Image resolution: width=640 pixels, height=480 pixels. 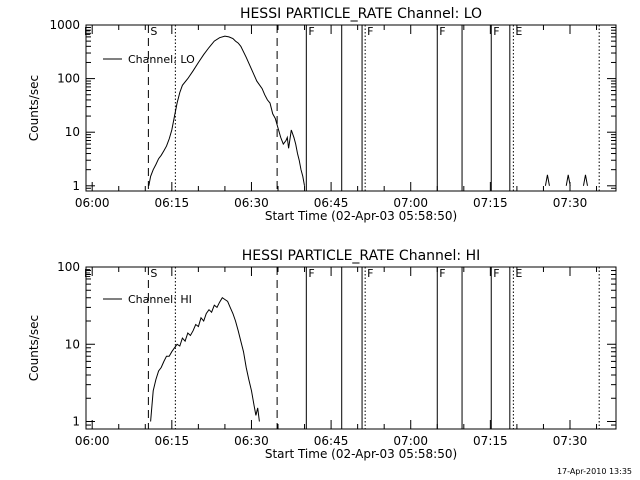 What do you see at coordinates (361, 256) in the screenshot?
I see `chart-title: HESSI PARTICLE_RATE Channel: HI` at bounding box center [361, 256].